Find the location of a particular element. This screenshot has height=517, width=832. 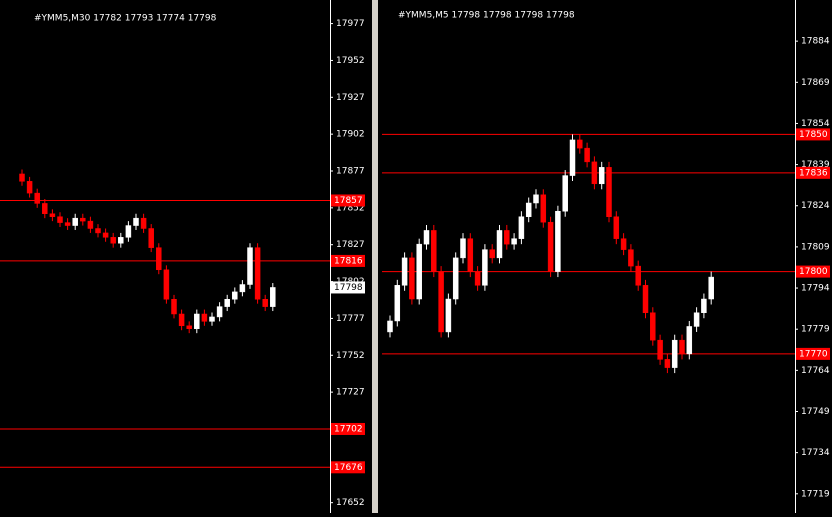

y-tick-label: 17752 is located at coordinates (350, 356).